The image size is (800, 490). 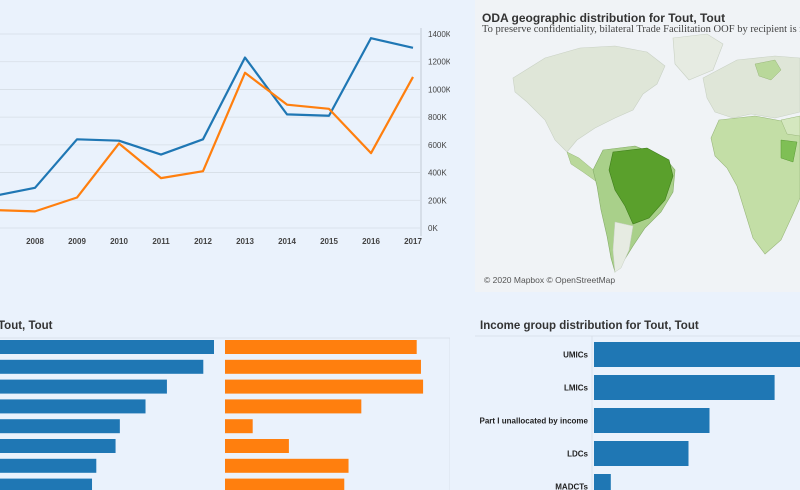 What do you see at coordinates (576, 388) in the screenshot?
I see `income-category-label: LMICs` at bounding box center [576, 388].